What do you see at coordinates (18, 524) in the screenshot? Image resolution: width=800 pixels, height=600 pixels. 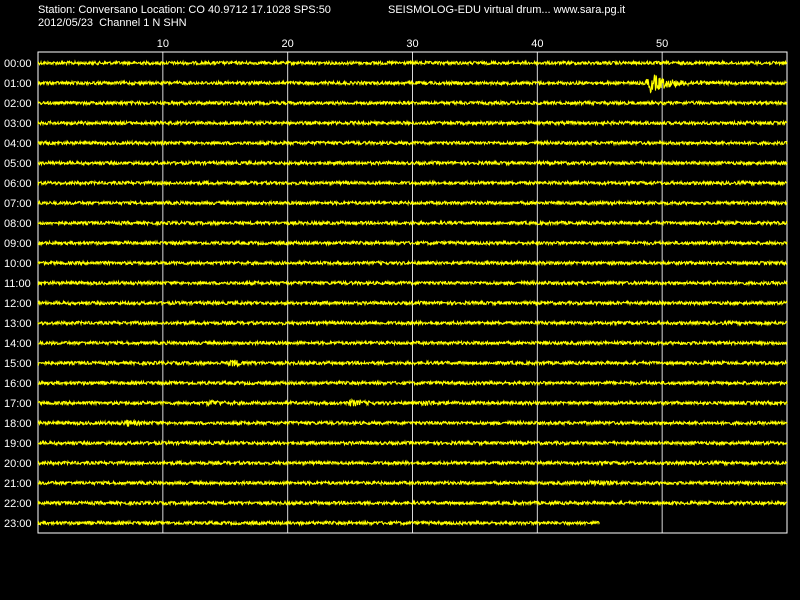 I see `hour-label: 23:00` at bounding box center [18, 524].